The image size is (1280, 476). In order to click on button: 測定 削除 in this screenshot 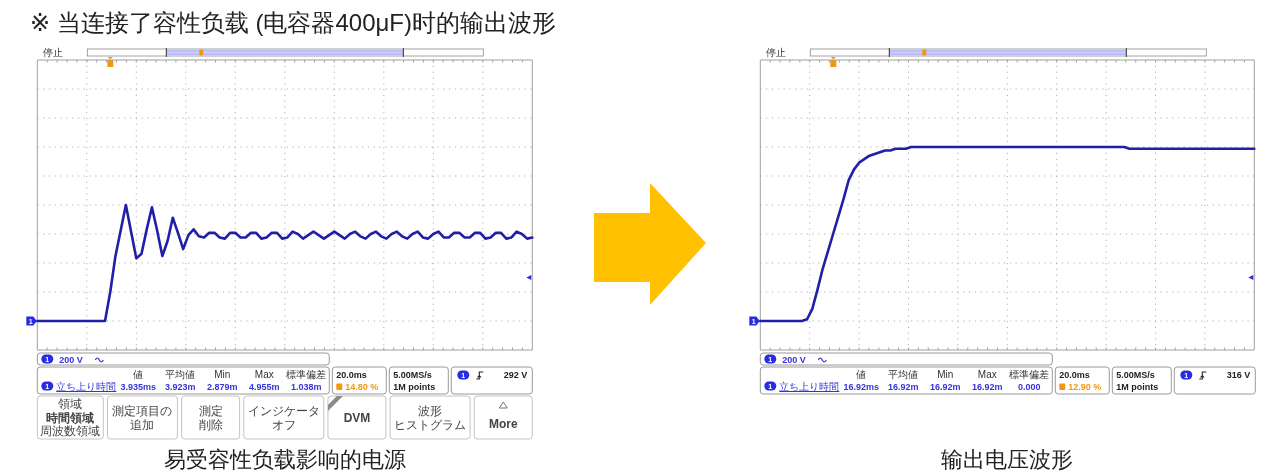, I will do `click(211, 417)`.